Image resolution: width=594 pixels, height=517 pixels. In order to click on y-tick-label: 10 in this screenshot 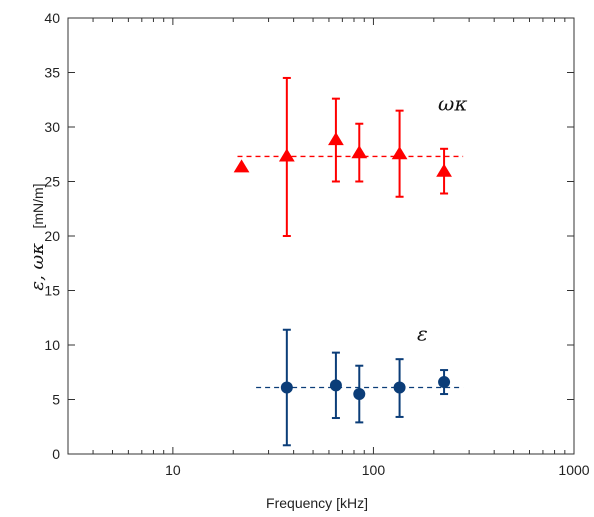, I will do `click(52, 345)`.